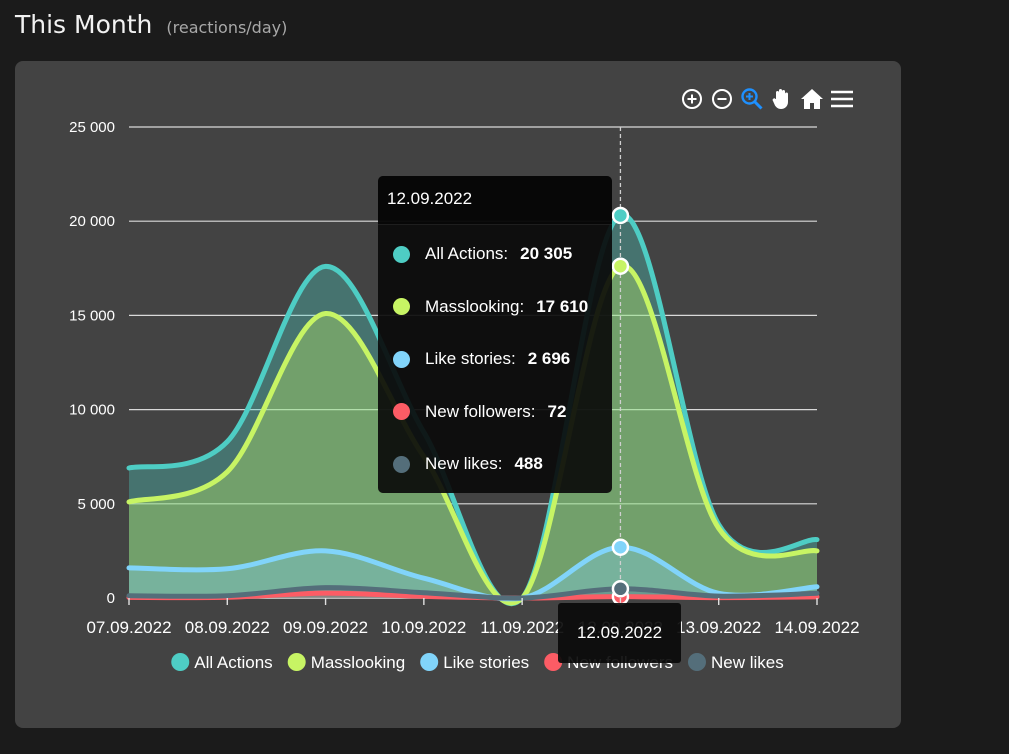 This screenshot has width=1009, height=754. Describe the element at coordinates (464, 463) in the screenshot. I see `tooltip-series-label: New likes:` at that location.